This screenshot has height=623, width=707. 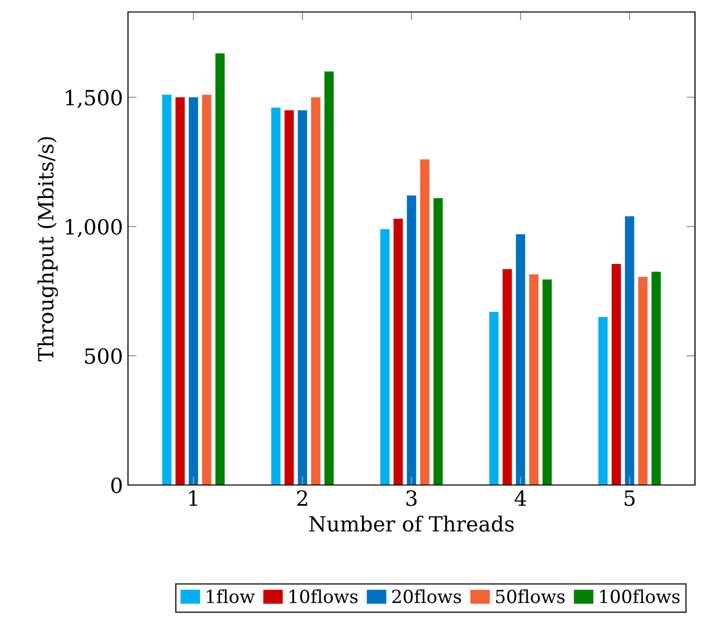 I want to click on y-tick-label: 0, so click(x=116, y=485).